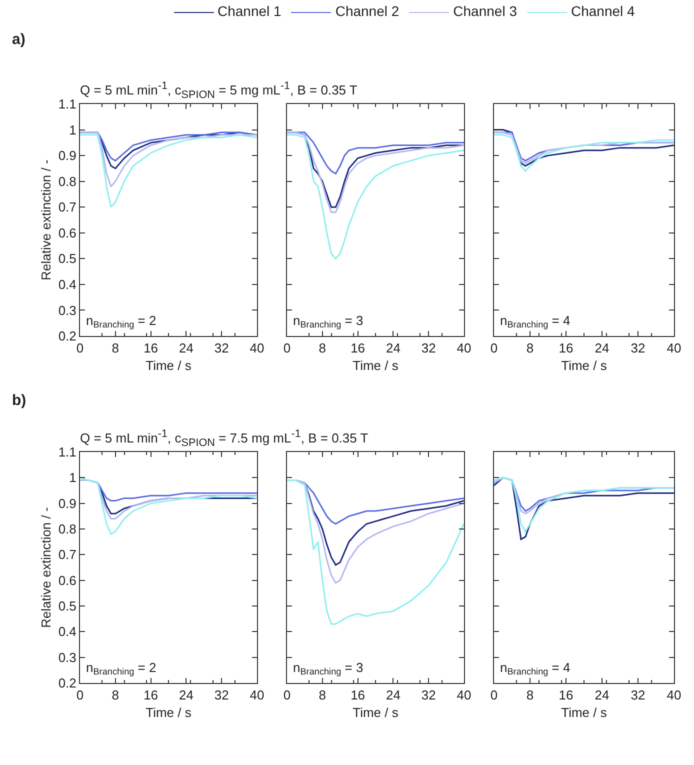 The image size is (694, 765). I want to click on legend-label: Channel 3, so click(485, 11).